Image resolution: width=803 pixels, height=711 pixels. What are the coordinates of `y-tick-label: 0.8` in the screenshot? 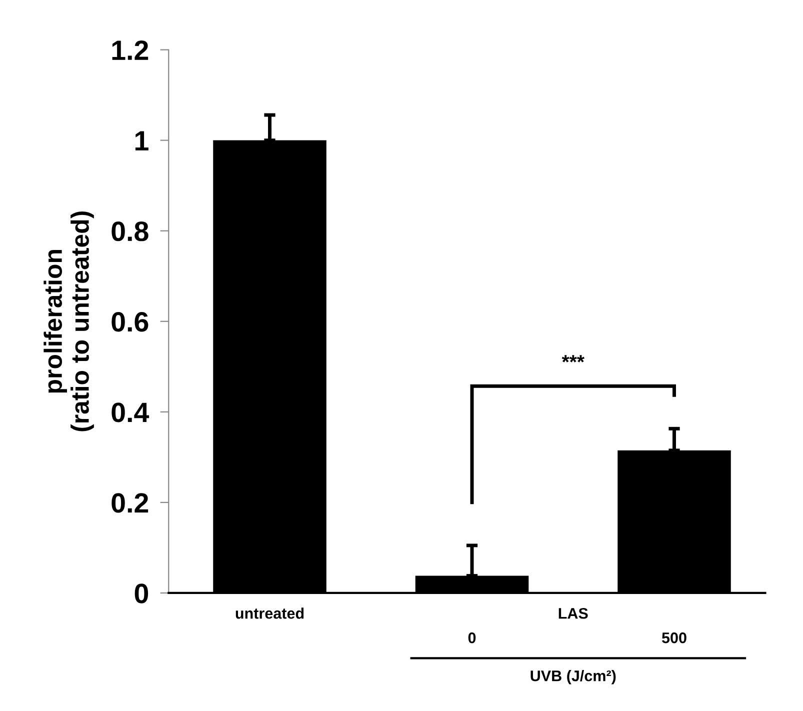 It's located at (130, 232).